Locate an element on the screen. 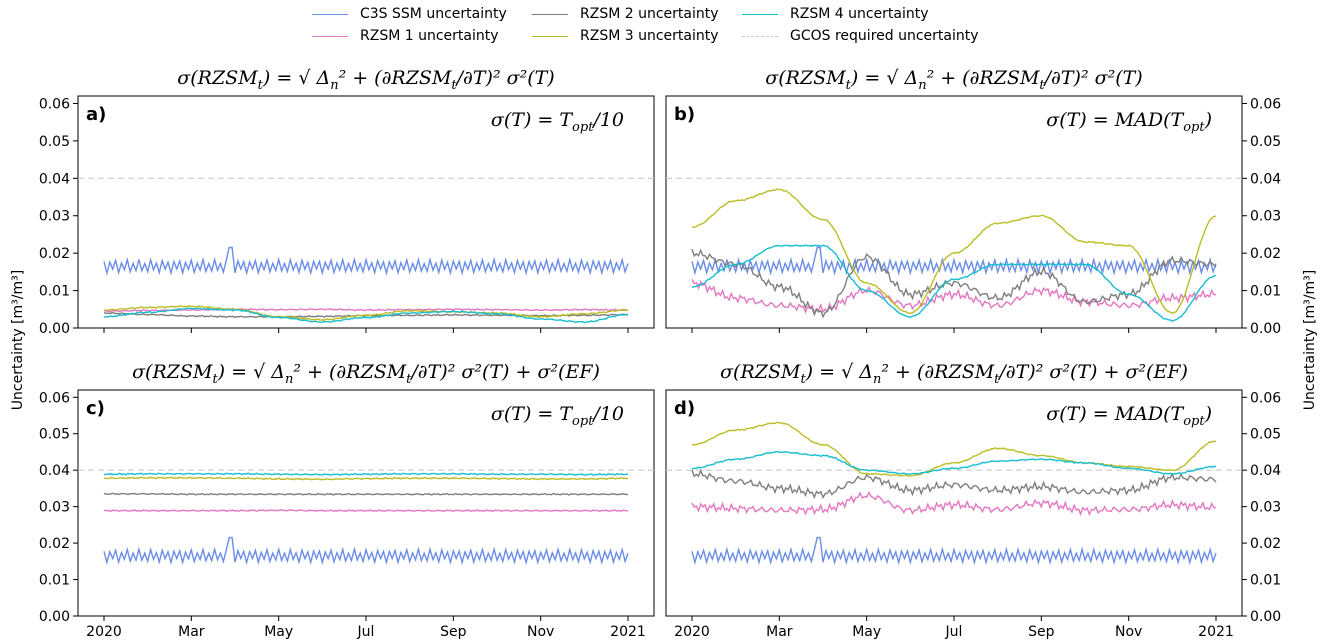 The width and height of the screenshot is (1328, 640). ylabel-right: Uncertainty [m³/m³] is located at coordinates (1310, 340).